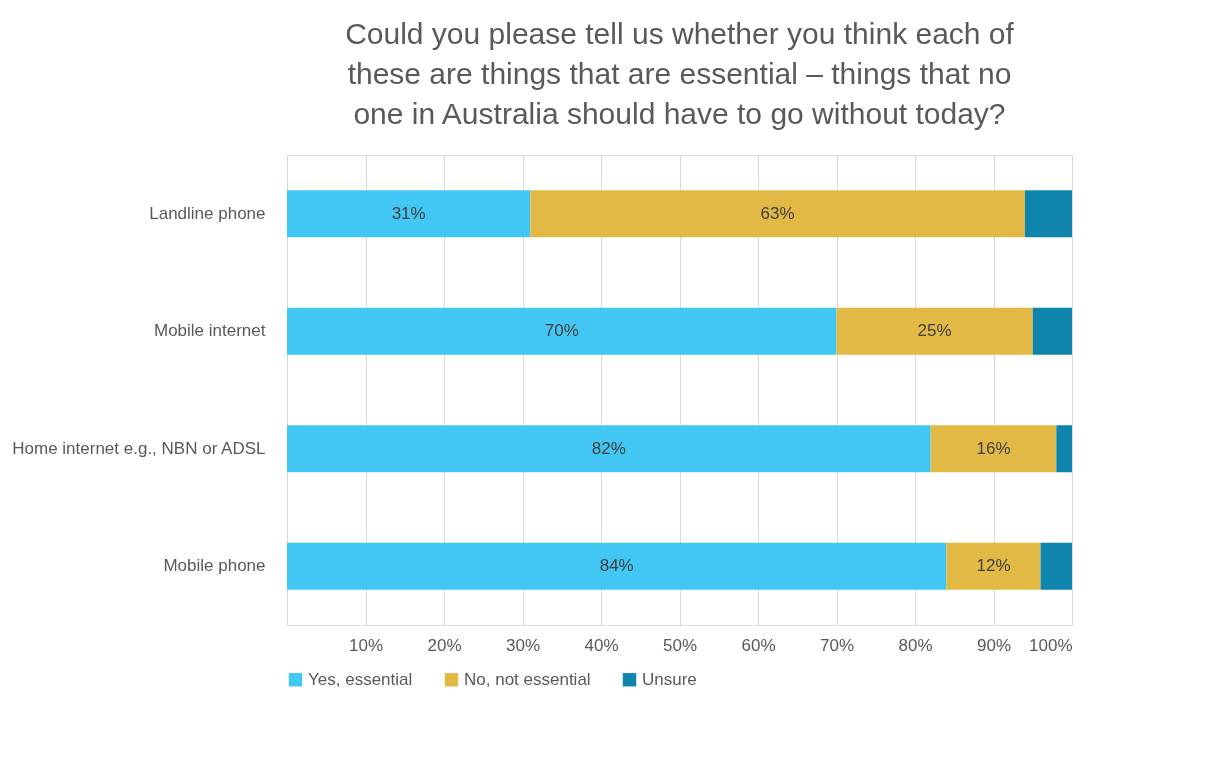 This screenshot has height=783, width=1205. I want to click on data-label: 84%, so click(616, 566).